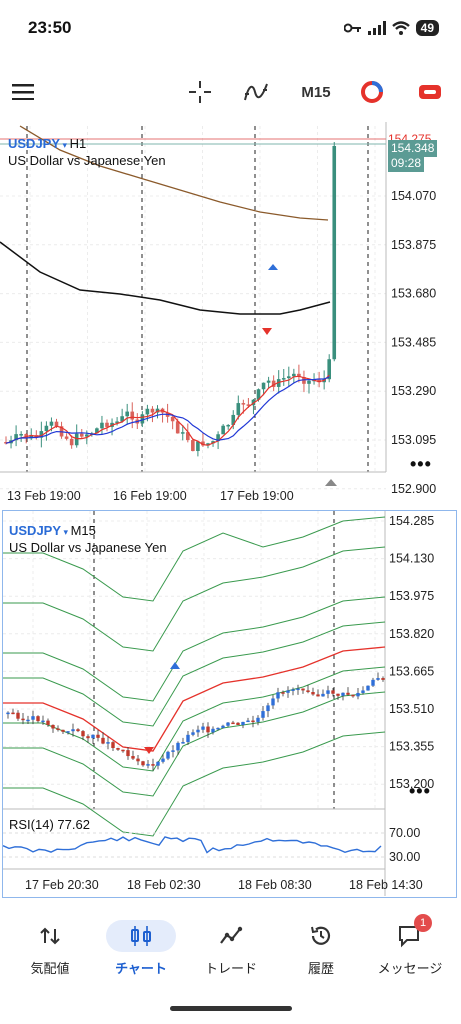 The height and width of the screenshot is (1024, 461). What do you see at coordinates (267, 331) in the screenshot?
I see `h1-sell-arrow` at bounding box center [267, 331].